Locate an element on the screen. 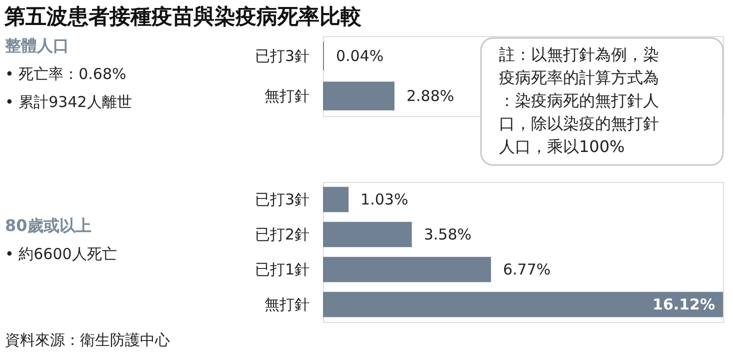  y-tick-label: 已打1針 is located at coordinates (282, 269).